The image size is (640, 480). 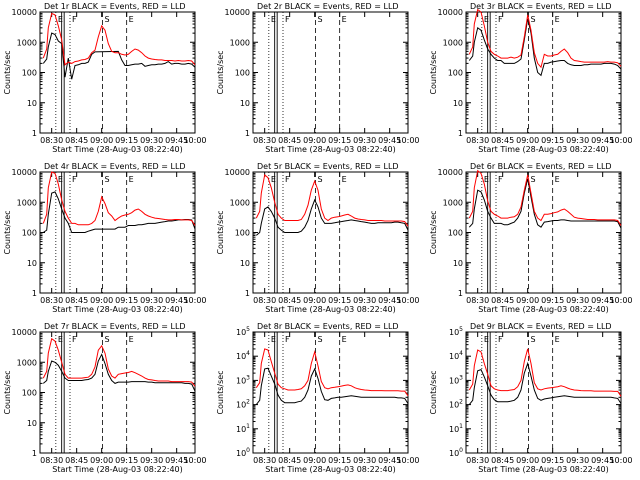 What do you see at coordinates (328, 326) in the screenshot?
I see `panel-title: Det 8r BLACK = Events, RED = LLD` at bounding box center [328, 326].